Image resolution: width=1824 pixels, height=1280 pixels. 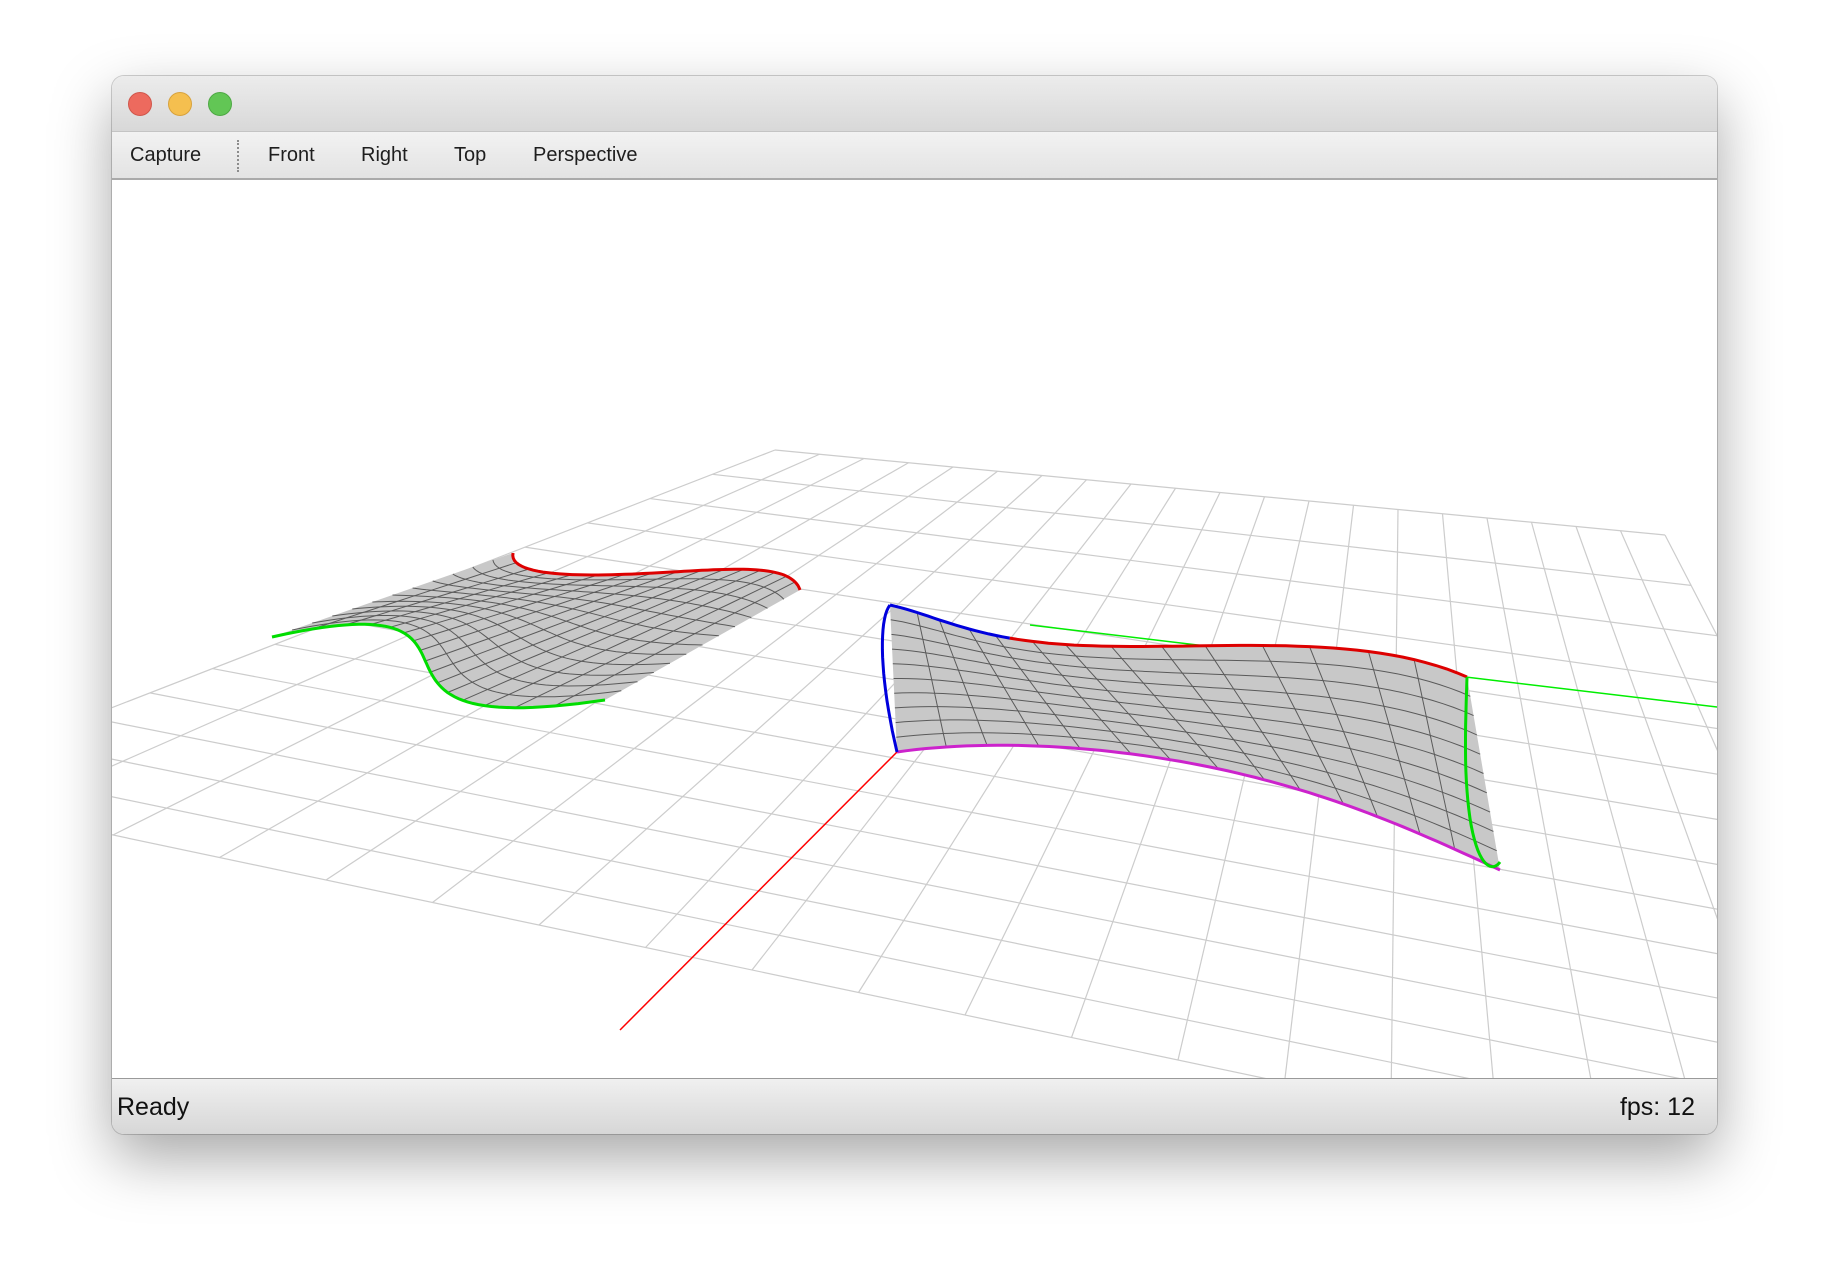 I want to click on surface-2-edge-red, so click(x=1238, y=657).